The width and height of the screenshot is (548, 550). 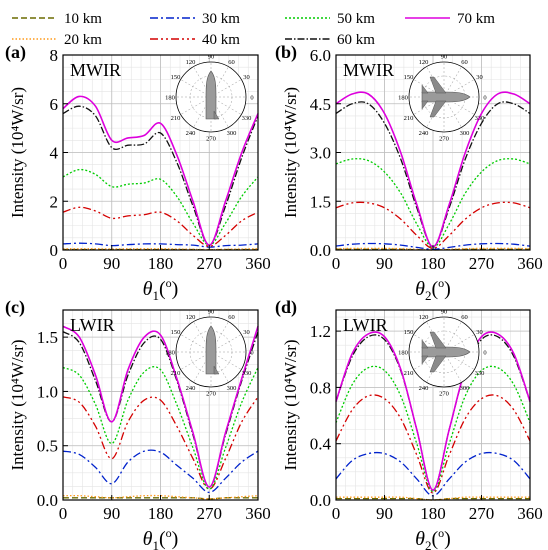 What do you see at coordinates (330, 40) in the screenshot?
I see `legend-item: 60 km` at bounding box center [330, 40].